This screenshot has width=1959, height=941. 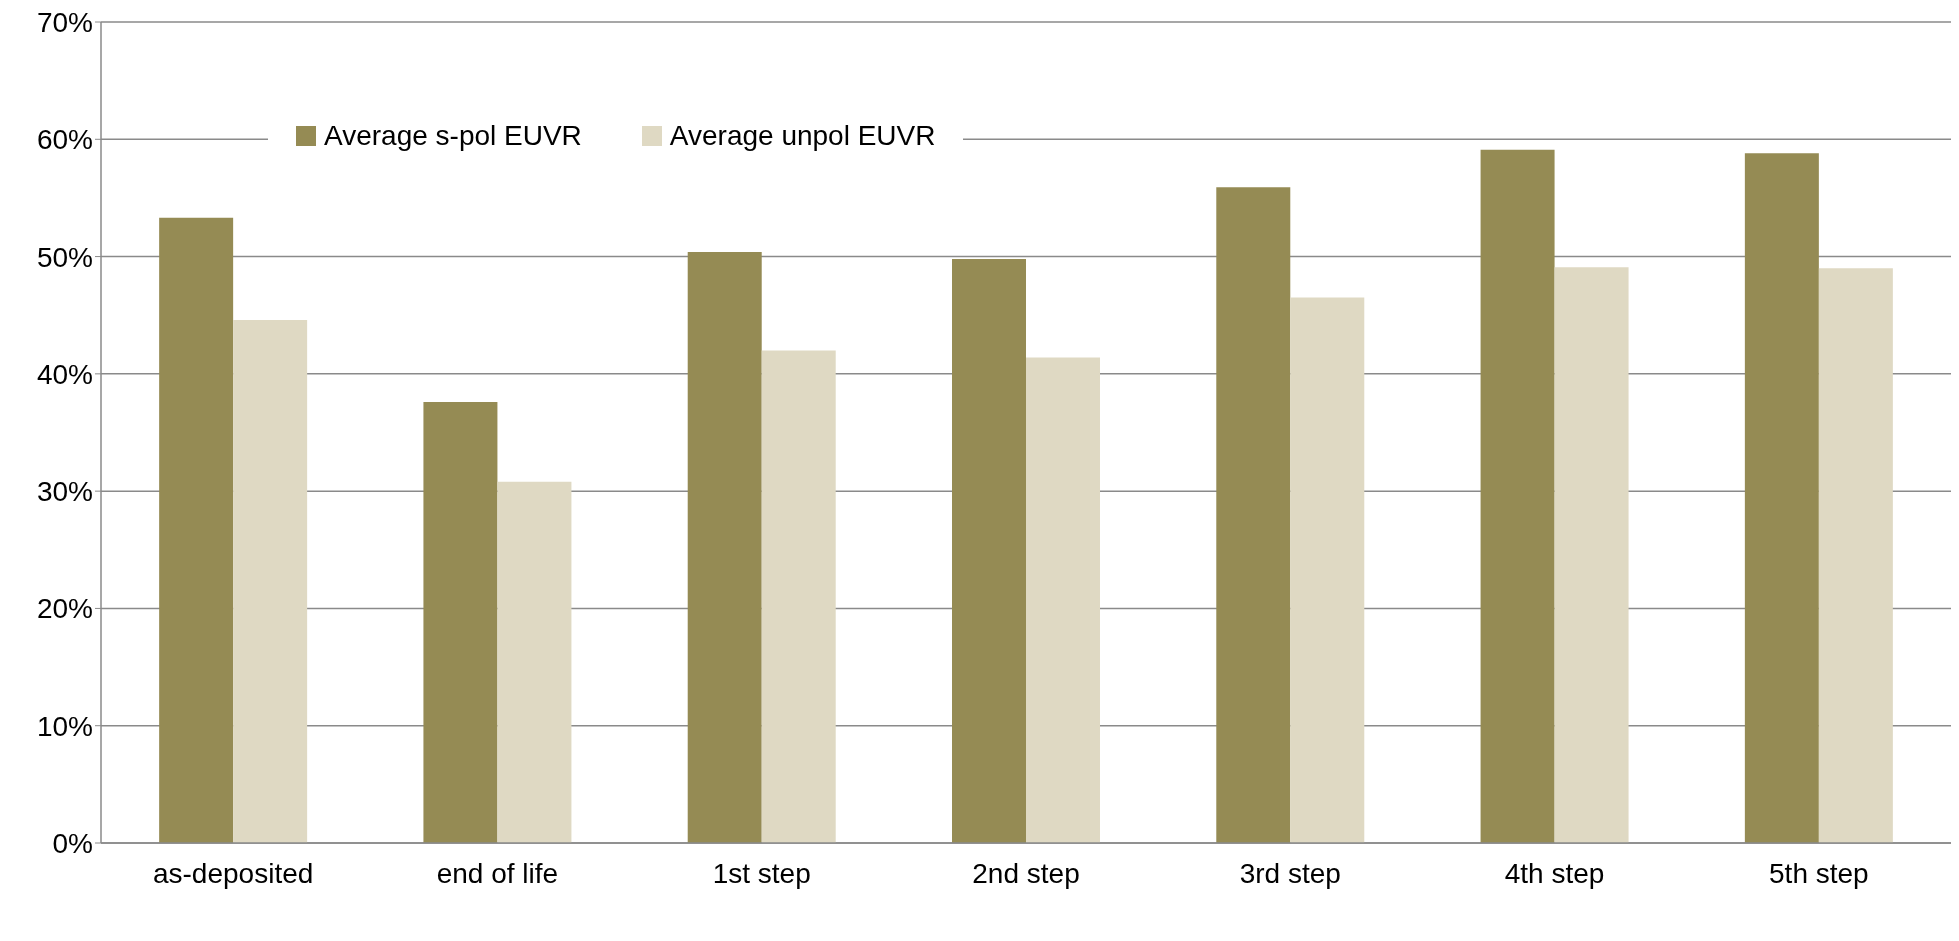 I want to click on y-tick-label: 20%, so click(x=64, y=609).